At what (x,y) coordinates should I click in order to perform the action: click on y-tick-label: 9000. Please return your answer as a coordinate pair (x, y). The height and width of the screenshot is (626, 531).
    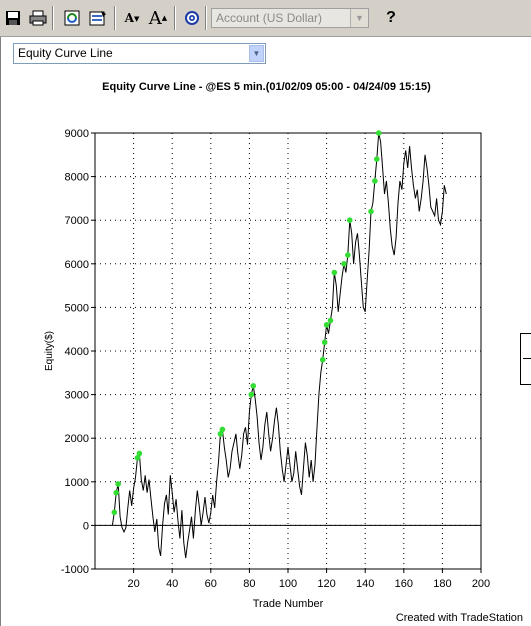
    Looking at the image, I should click on (77, 134).